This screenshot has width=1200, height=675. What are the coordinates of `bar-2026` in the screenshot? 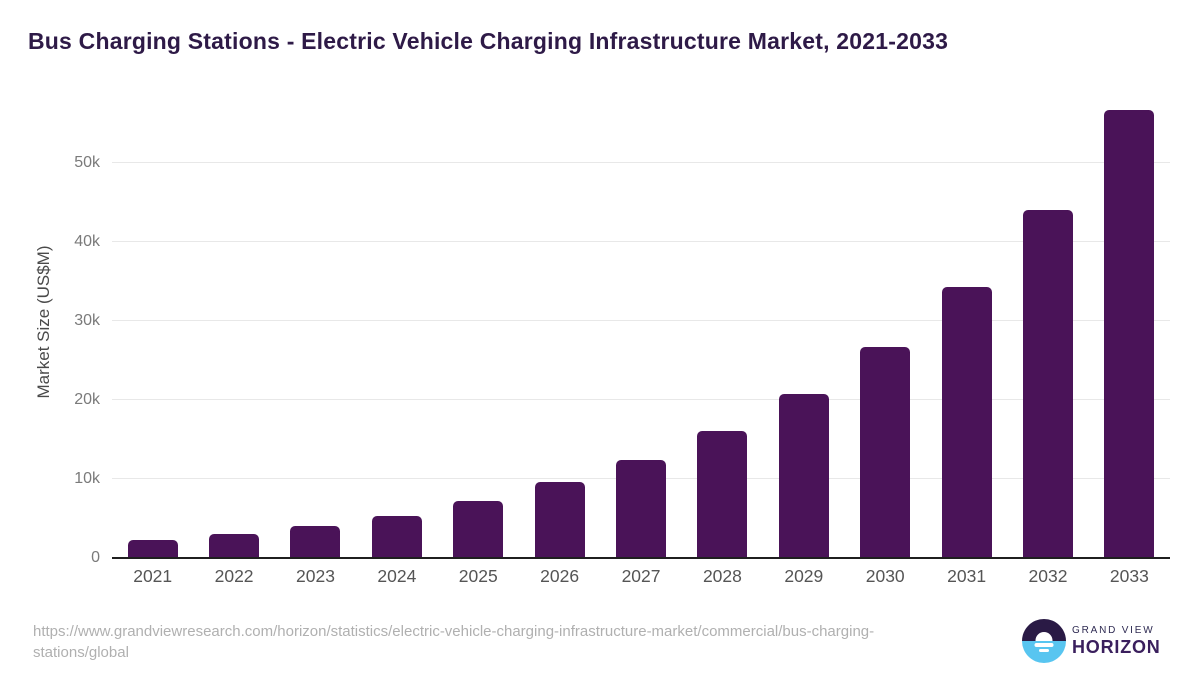 It's located at (559, 519).